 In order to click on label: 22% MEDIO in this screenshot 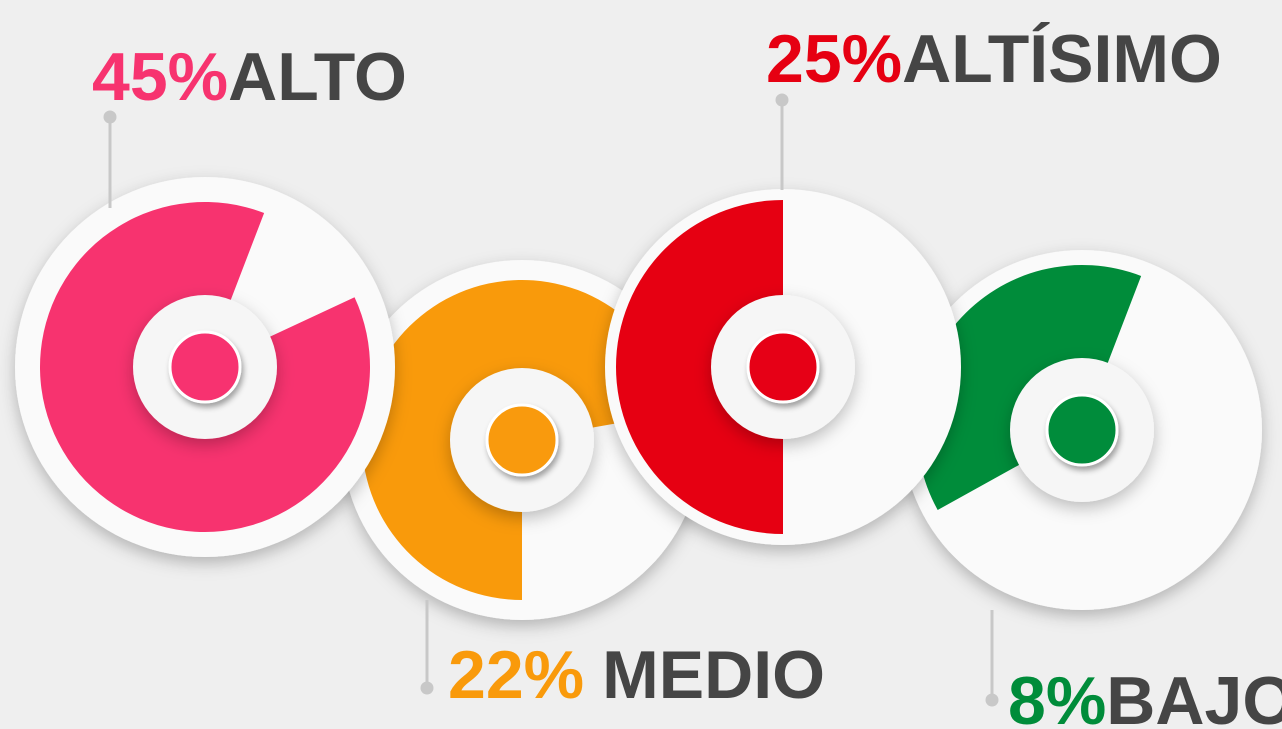, I will do `click(636, 675)`.